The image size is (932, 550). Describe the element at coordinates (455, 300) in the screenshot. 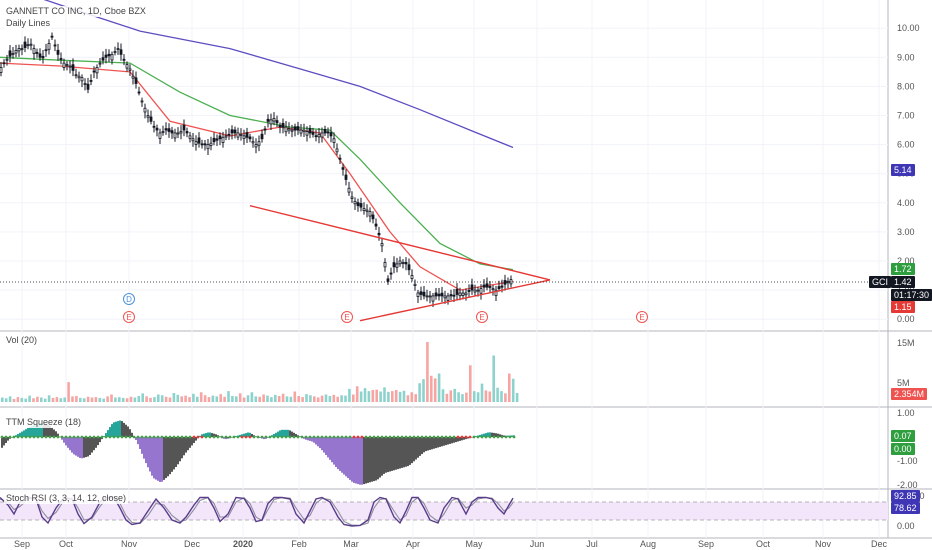

I see `triangle-lower-trendline` at that location.